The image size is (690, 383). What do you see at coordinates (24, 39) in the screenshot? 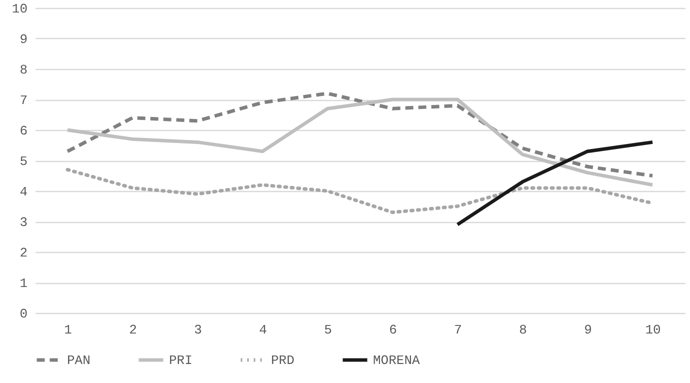
I see `y-tick-label: 9` at bounding box center [24, 39].